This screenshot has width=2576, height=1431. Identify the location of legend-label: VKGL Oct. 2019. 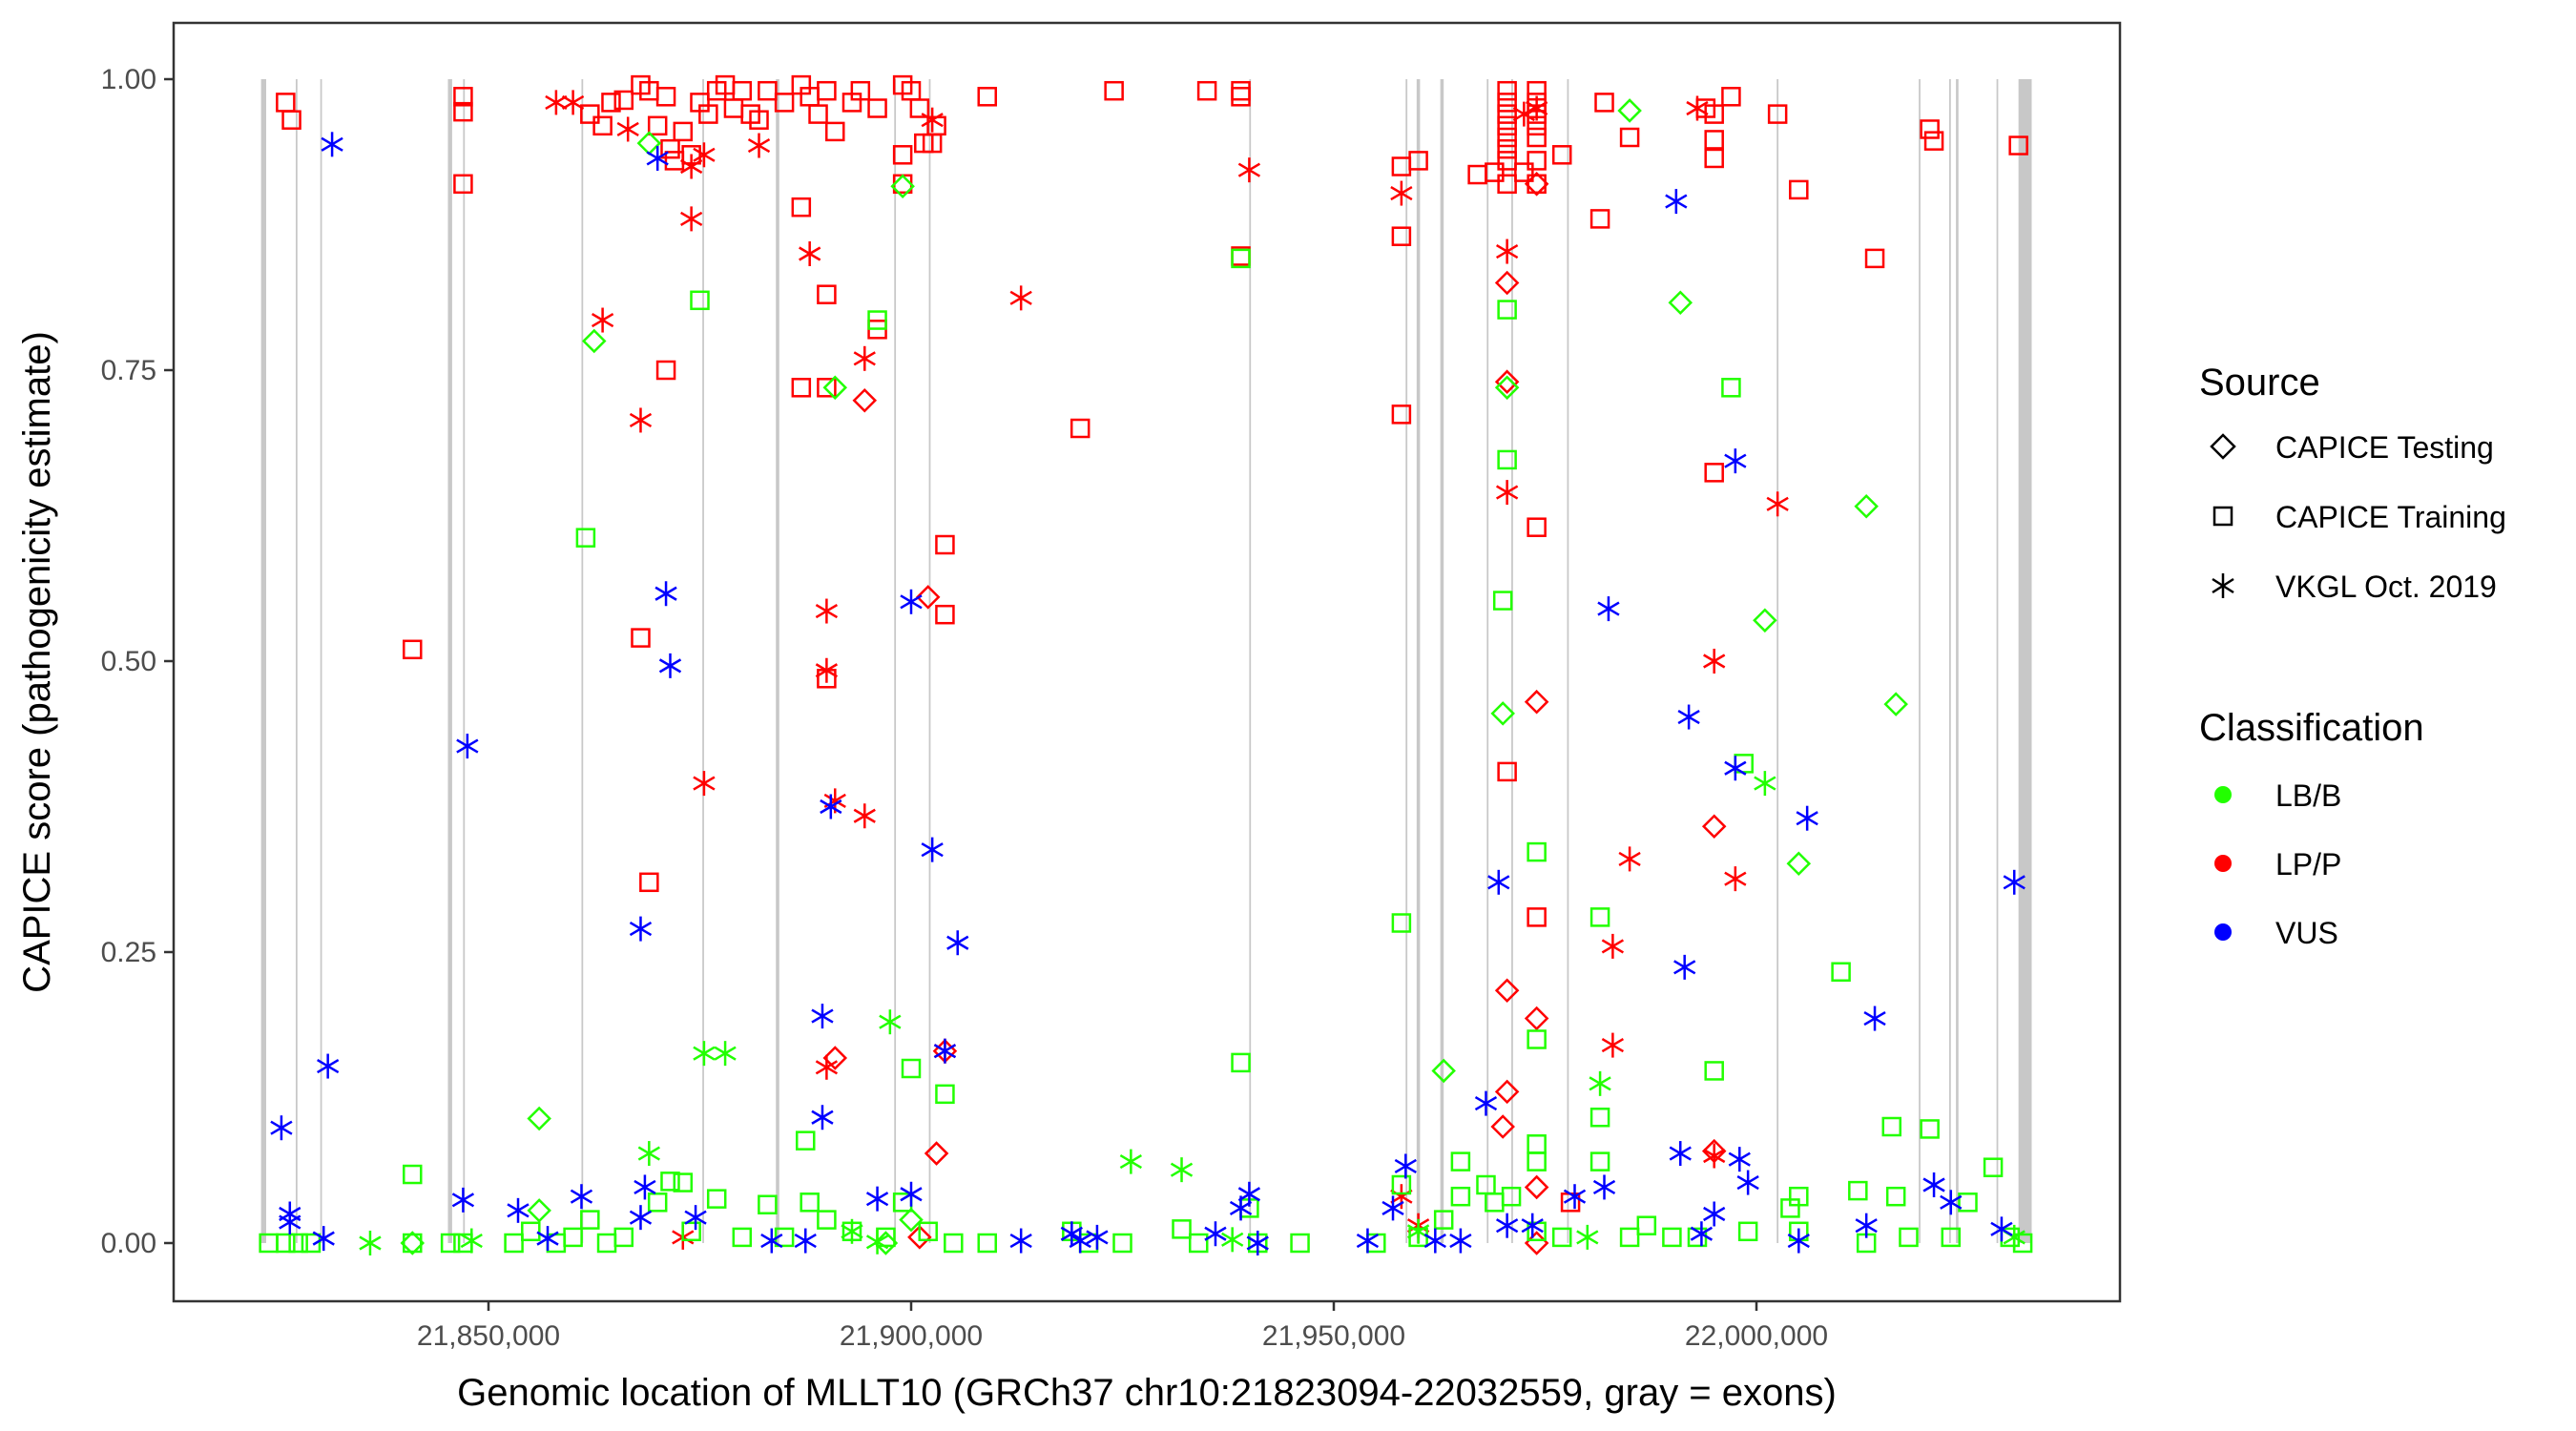
(2386, 587).